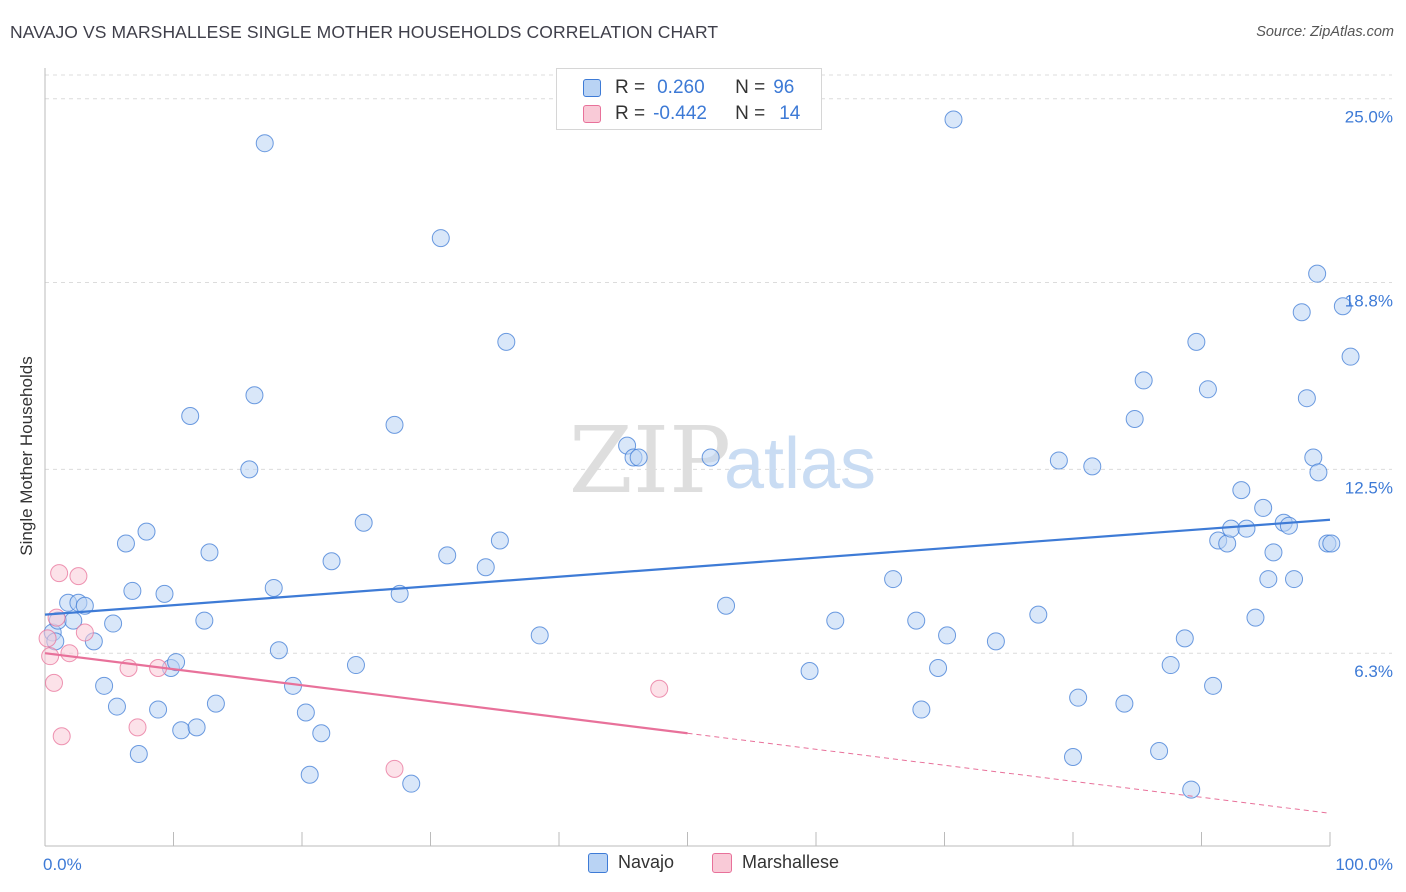 This screenshot has height=892, width=1406. I want to click on marshallese-trend-line, so click(366, 693).